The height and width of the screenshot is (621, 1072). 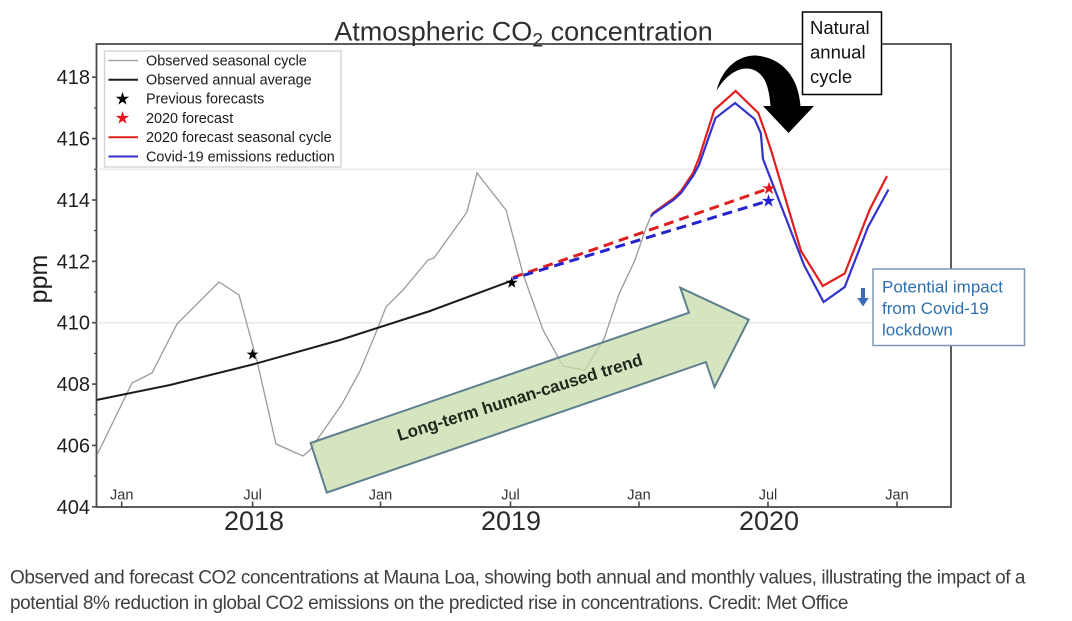 What do you see at coordinates (189, 119) in the screenshot?
I see `svg-text: 2020 forecast` at bounding box center [189, 119].